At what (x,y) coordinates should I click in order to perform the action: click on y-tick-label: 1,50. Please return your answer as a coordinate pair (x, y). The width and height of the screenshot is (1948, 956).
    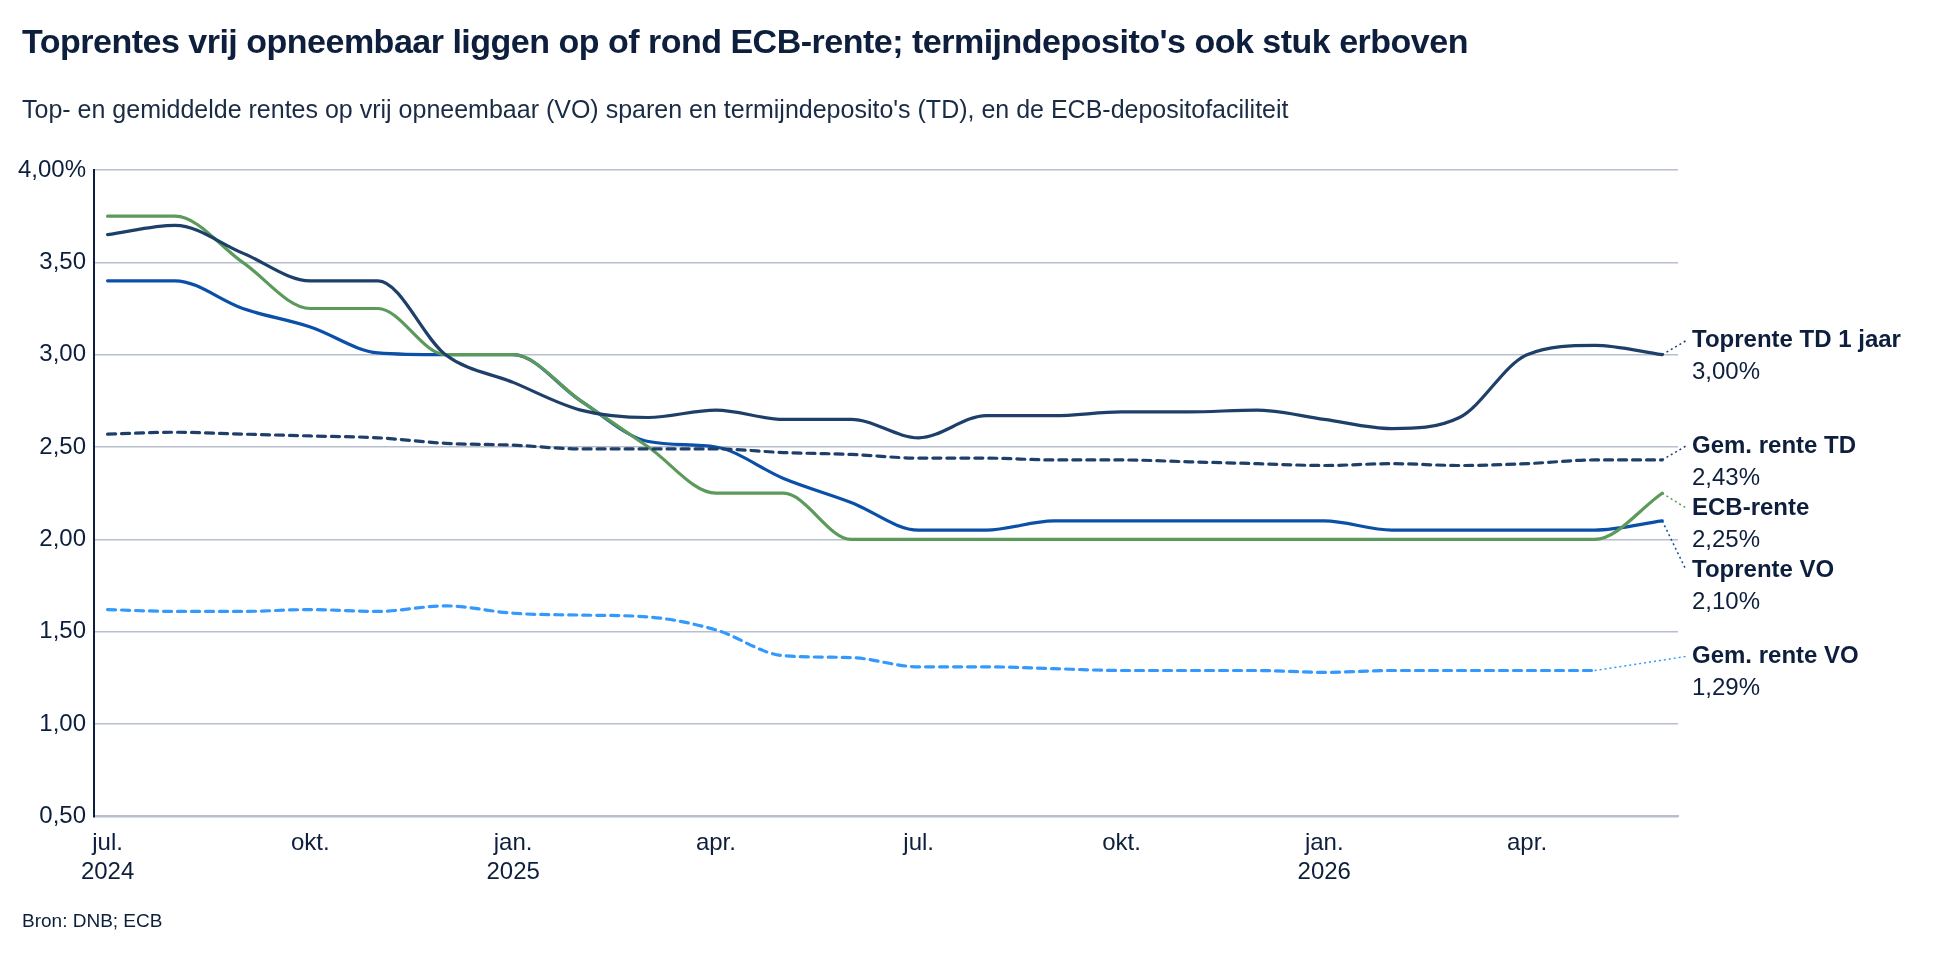
    Looking at the image, I should click on (63, 630).